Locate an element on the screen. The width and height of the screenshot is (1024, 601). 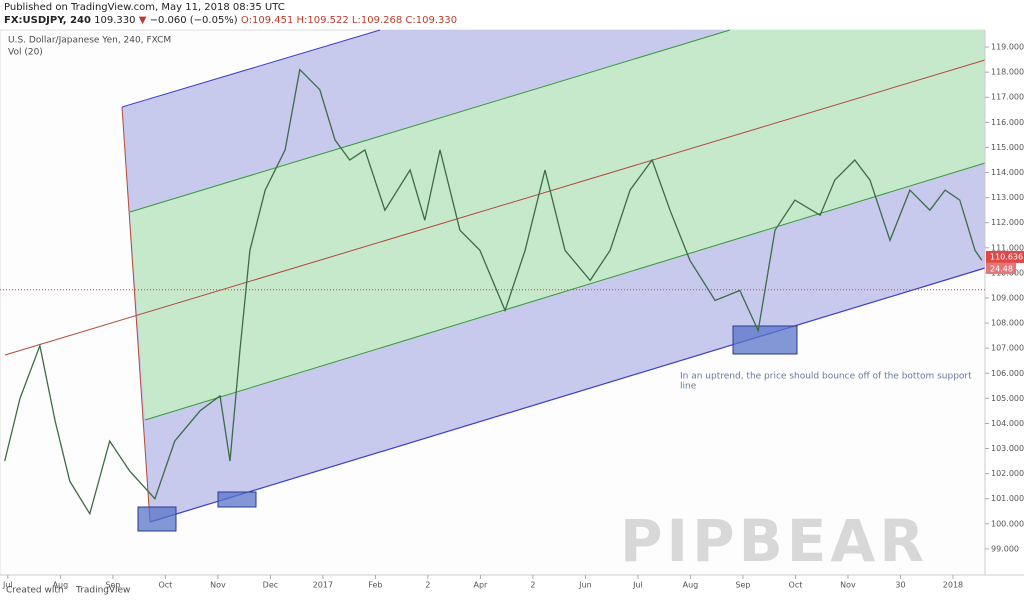
symbol: FX:USDJPY, 240 is located at coordinates (47, 20).